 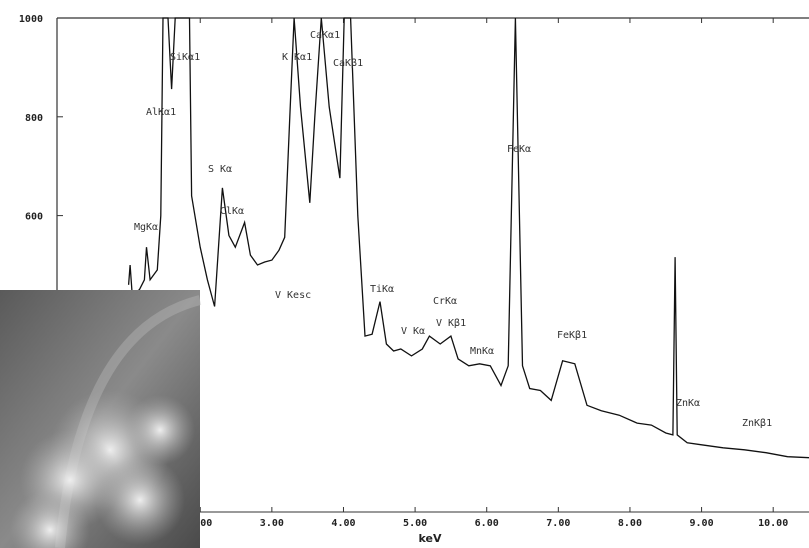 What do you see at coordinates (343, 523) in the screenshot?
I see `x-tick-label: 4.00` at bounding box center [343, 523].